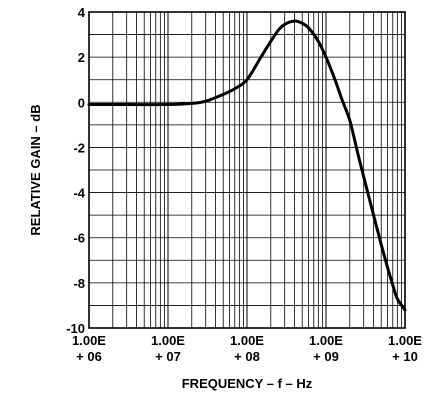  I want to click on y-axis-label: RELATIVE GAIN – dB, so click(35, 169).